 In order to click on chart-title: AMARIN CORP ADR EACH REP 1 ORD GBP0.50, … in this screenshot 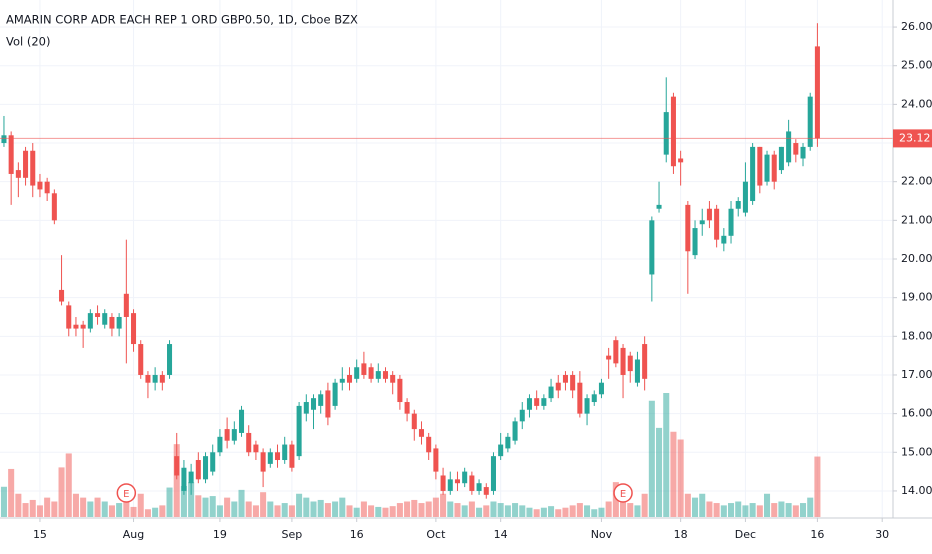, I will do `click(182, 20)`.